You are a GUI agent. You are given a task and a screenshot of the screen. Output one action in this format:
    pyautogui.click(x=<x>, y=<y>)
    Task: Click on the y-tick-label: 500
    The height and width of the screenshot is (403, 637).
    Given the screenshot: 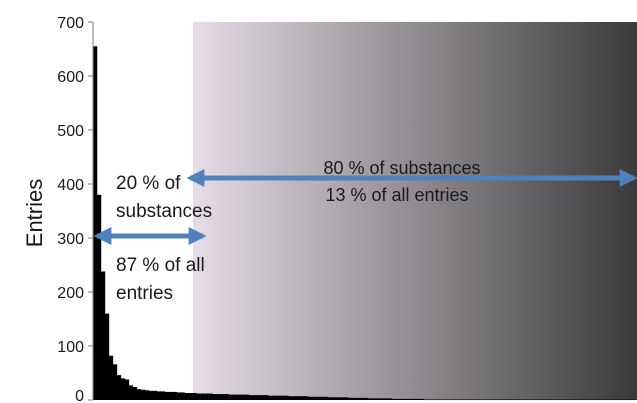 What is the action you would take?
    pyautogui.click(x=70, y=131)
    